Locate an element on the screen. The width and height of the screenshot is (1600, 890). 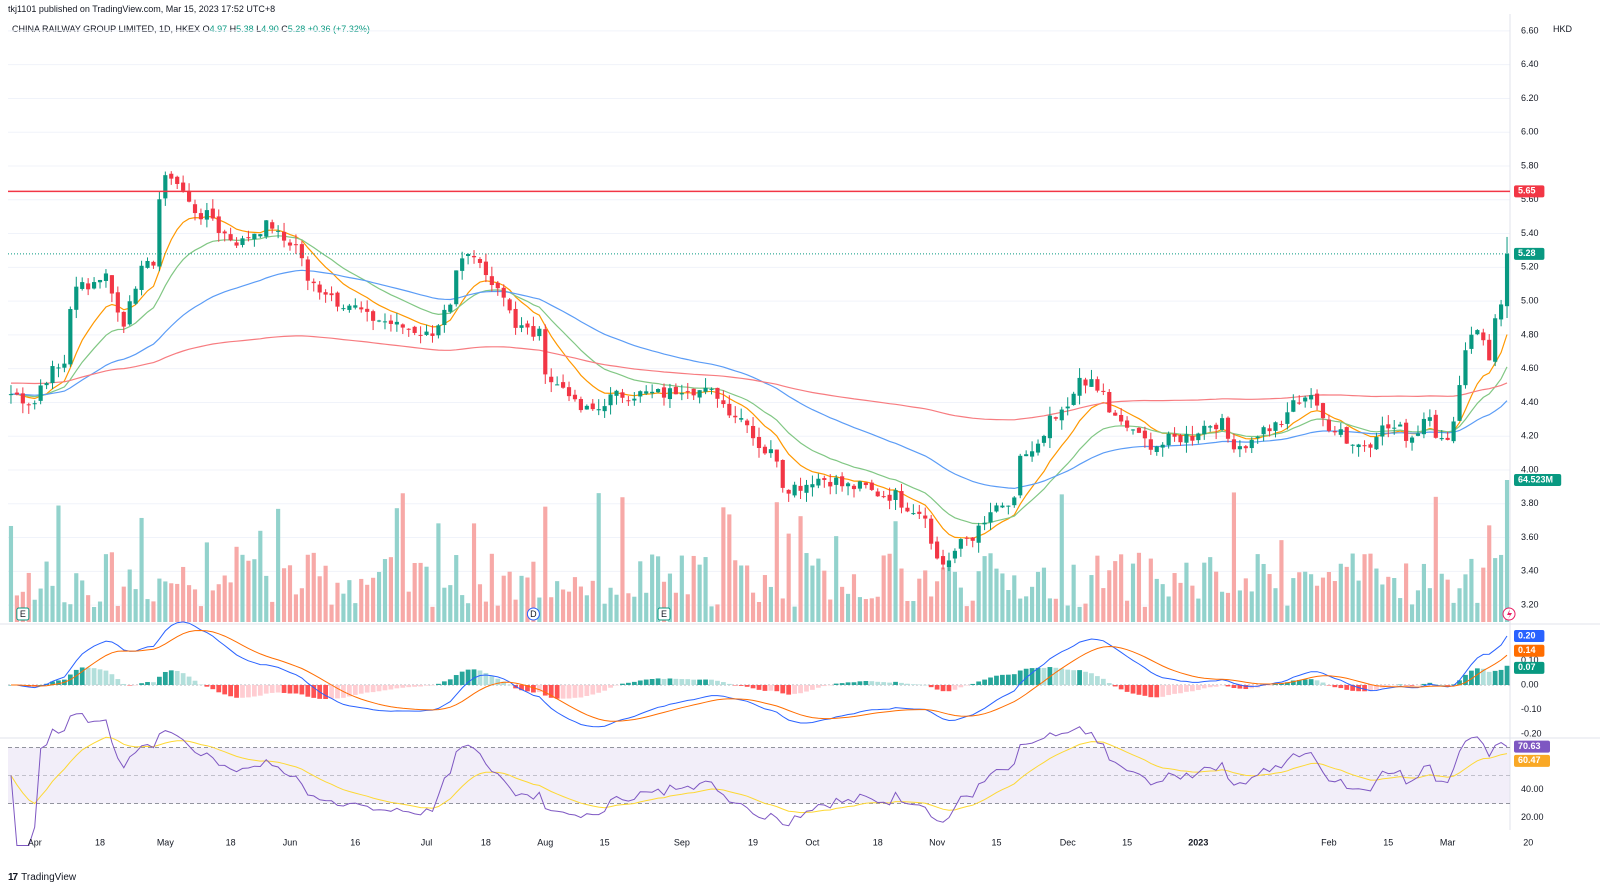
macd-line is located at coordinates (759, 674).